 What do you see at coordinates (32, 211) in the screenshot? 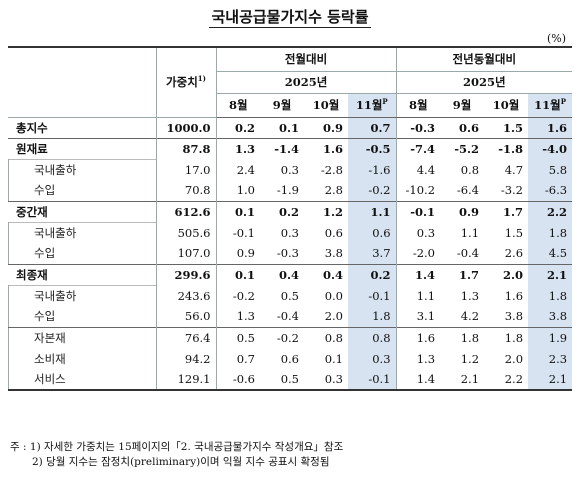
I see `row-label-text: 중간재` at bounding box center [32, 211].